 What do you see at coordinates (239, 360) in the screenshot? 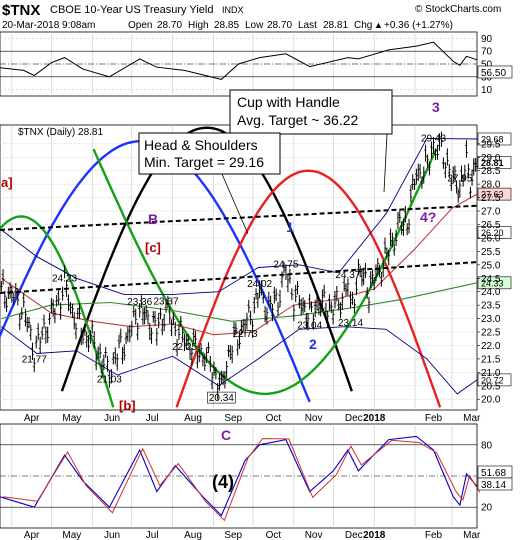
I see `series-lower-band` at bounding box center [239, 360].